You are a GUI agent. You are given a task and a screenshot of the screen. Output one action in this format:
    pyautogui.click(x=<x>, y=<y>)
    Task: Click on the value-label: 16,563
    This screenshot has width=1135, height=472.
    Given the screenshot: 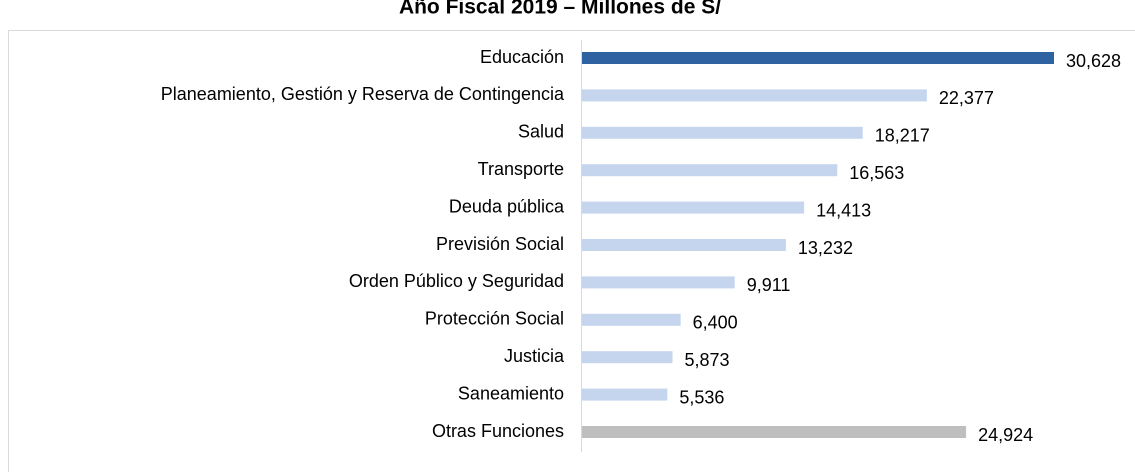 What is the action you would take?
    pyautogui.click(x=876, y=173)
    